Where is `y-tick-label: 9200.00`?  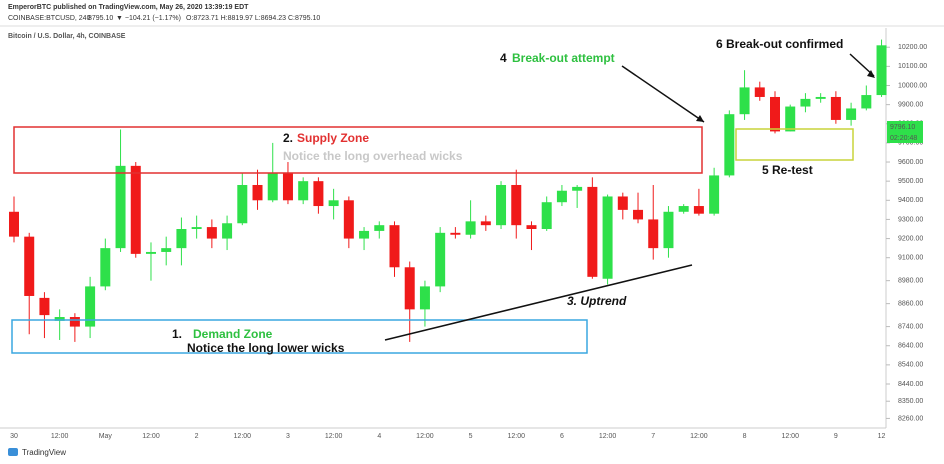 y-tick-label: 9200.00 is located at coordinates (910, 238).